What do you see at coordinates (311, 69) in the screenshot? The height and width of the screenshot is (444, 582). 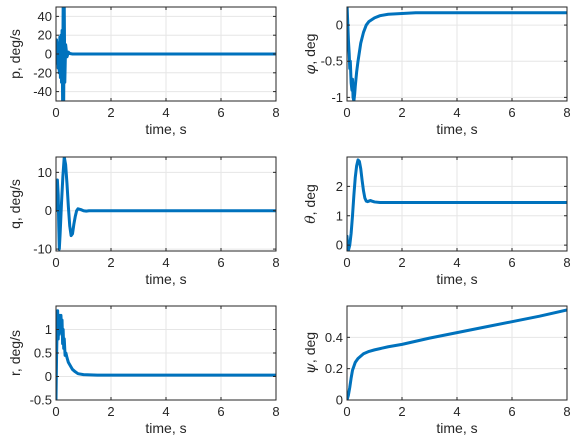 I see `y-axis-symbol: φ` at bounding box center [311, 69].